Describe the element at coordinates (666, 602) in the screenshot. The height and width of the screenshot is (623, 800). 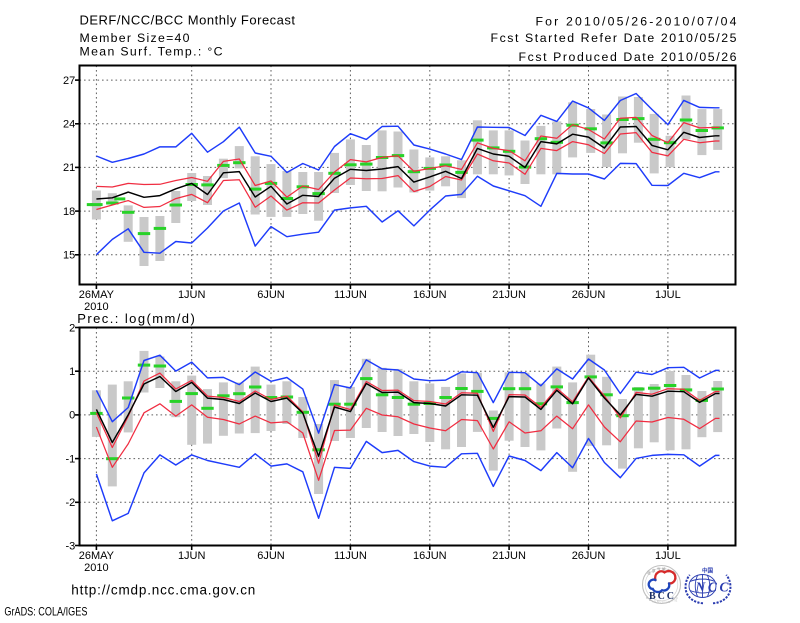
I see `svg-text: C L I M` at that location.